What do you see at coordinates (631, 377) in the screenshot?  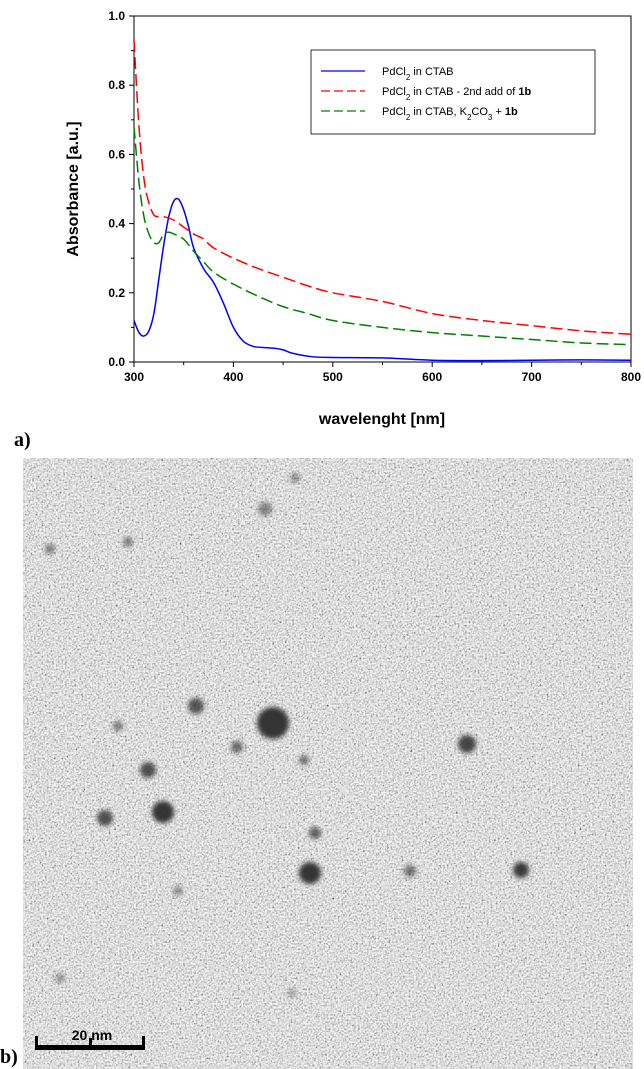 I see `x-tick-label: 800` at bounding box center [631, 377].